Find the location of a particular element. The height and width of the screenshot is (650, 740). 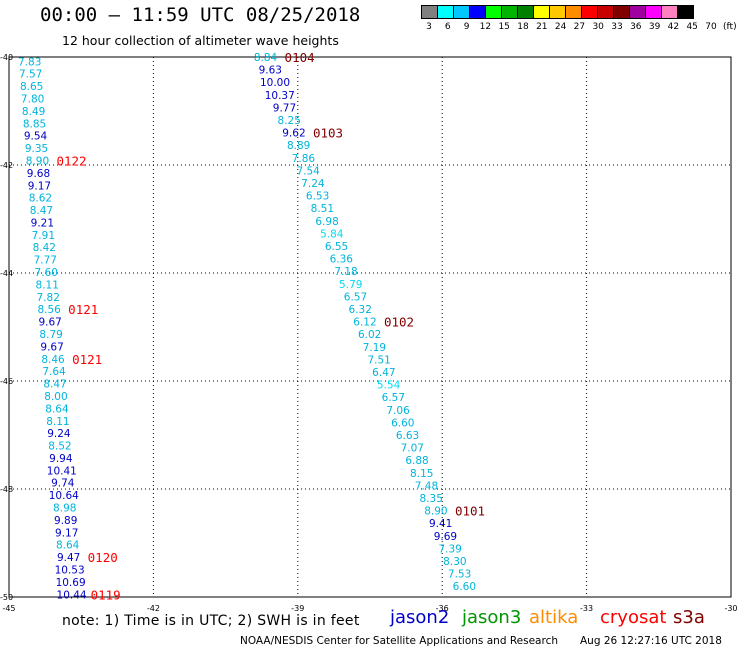

wave-height-value: 7.53 is located at coordinates (459, 575).